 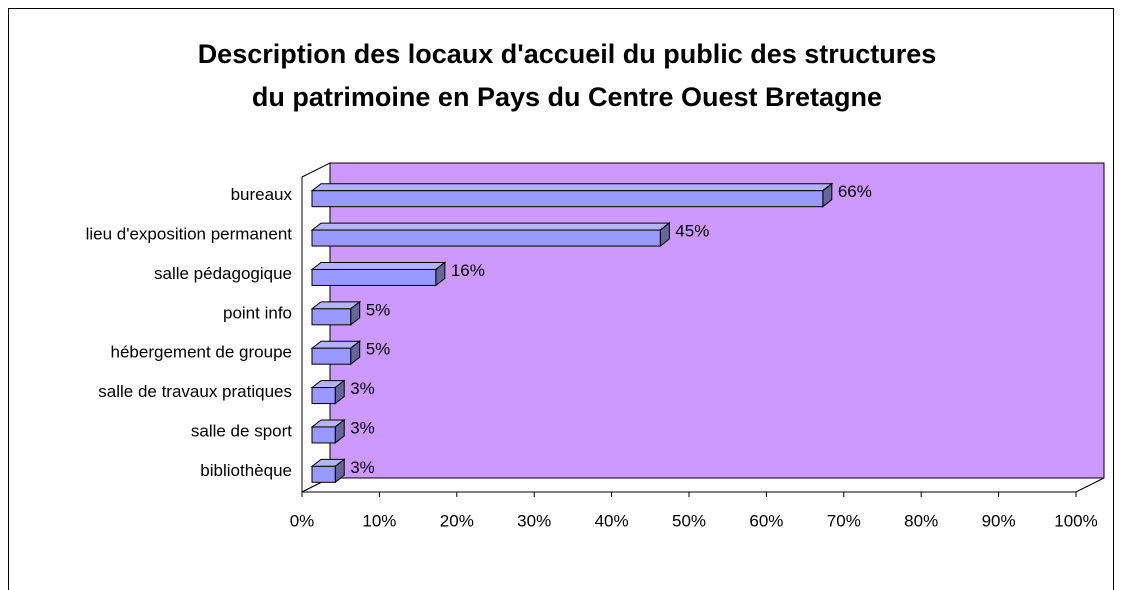 I want to click on y-tick-label: salle pédagogique, so click(x=223, y=273).